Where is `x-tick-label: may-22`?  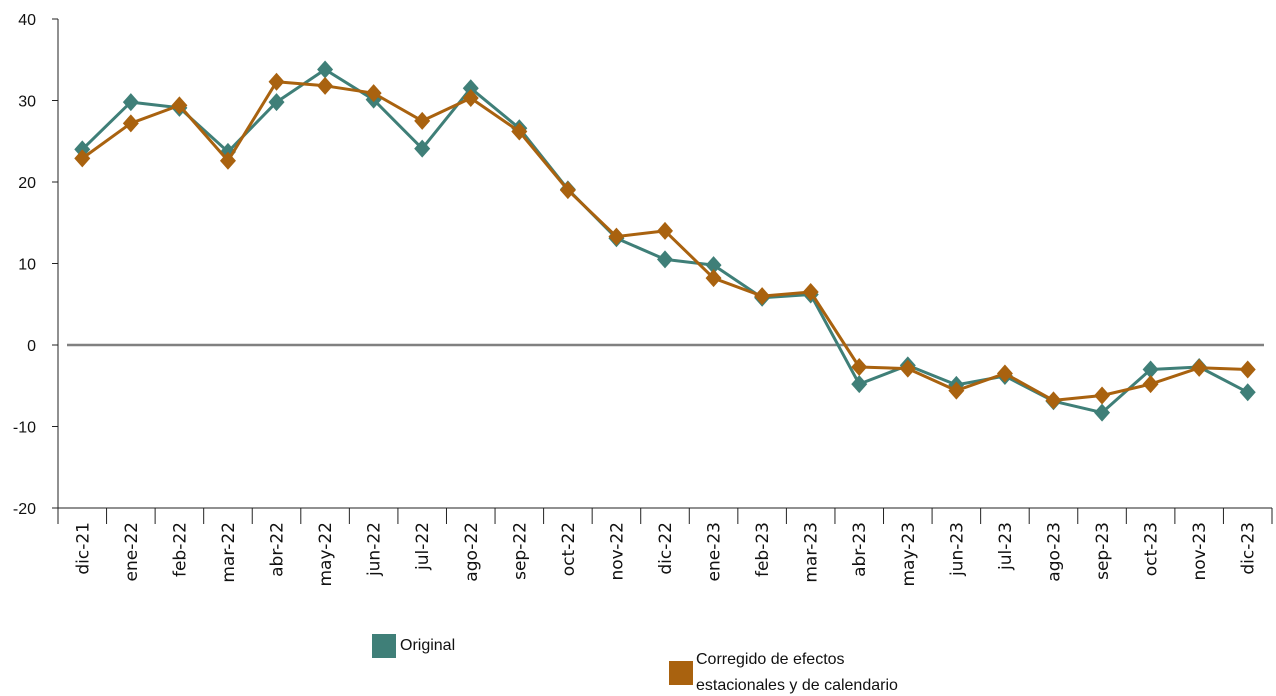
x-tick-label: may-22 is located at coordinates (326, 554).